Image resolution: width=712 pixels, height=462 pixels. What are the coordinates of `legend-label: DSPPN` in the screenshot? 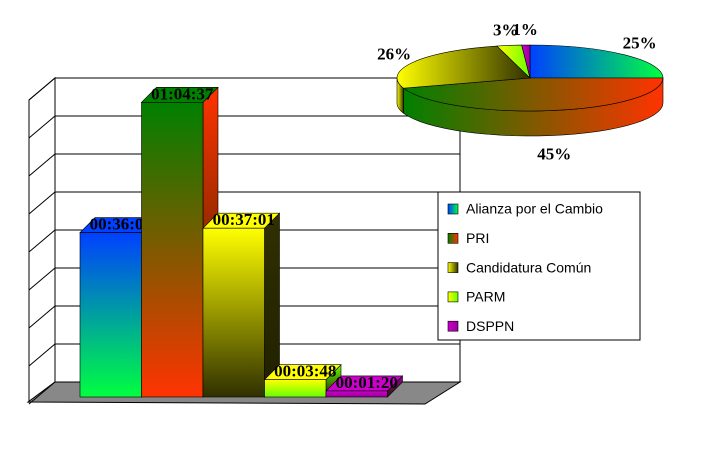 It's located at (490, 326).